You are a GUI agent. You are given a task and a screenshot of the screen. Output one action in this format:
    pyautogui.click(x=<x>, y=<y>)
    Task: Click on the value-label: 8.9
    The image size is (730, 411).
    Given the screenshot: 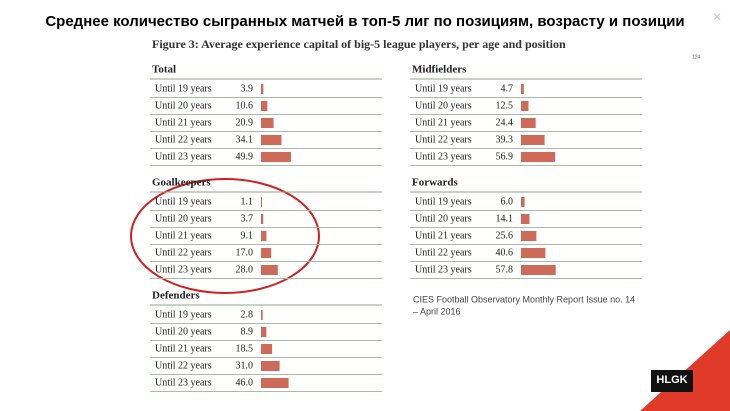 What is the action you would take?
    pyautogui.click(x=247, y=331)
    